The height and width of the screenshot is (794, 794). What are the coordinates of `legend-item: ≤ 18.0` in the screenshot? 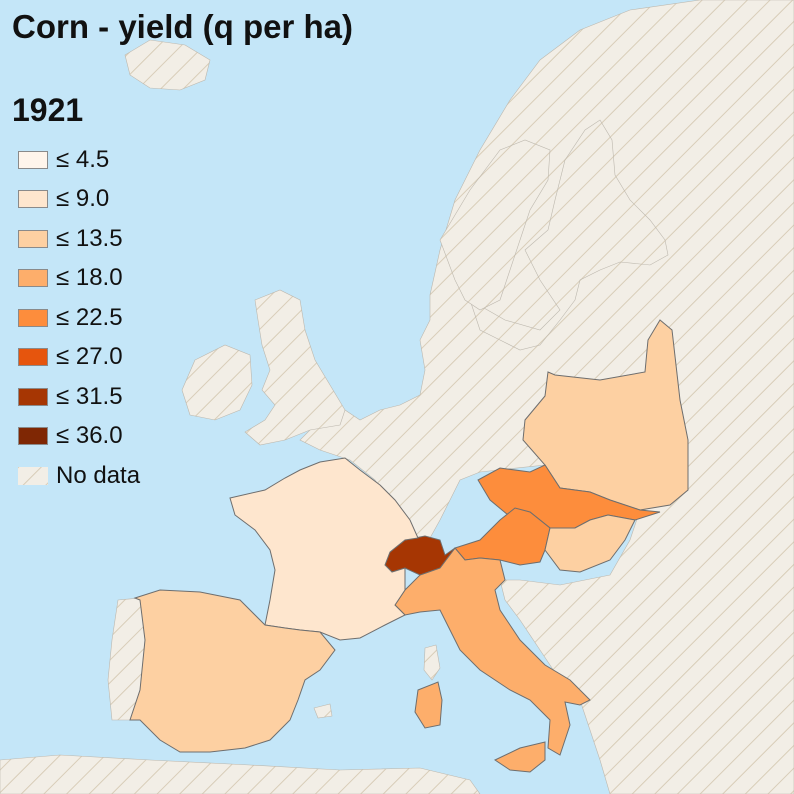 It's located at (79, 279).